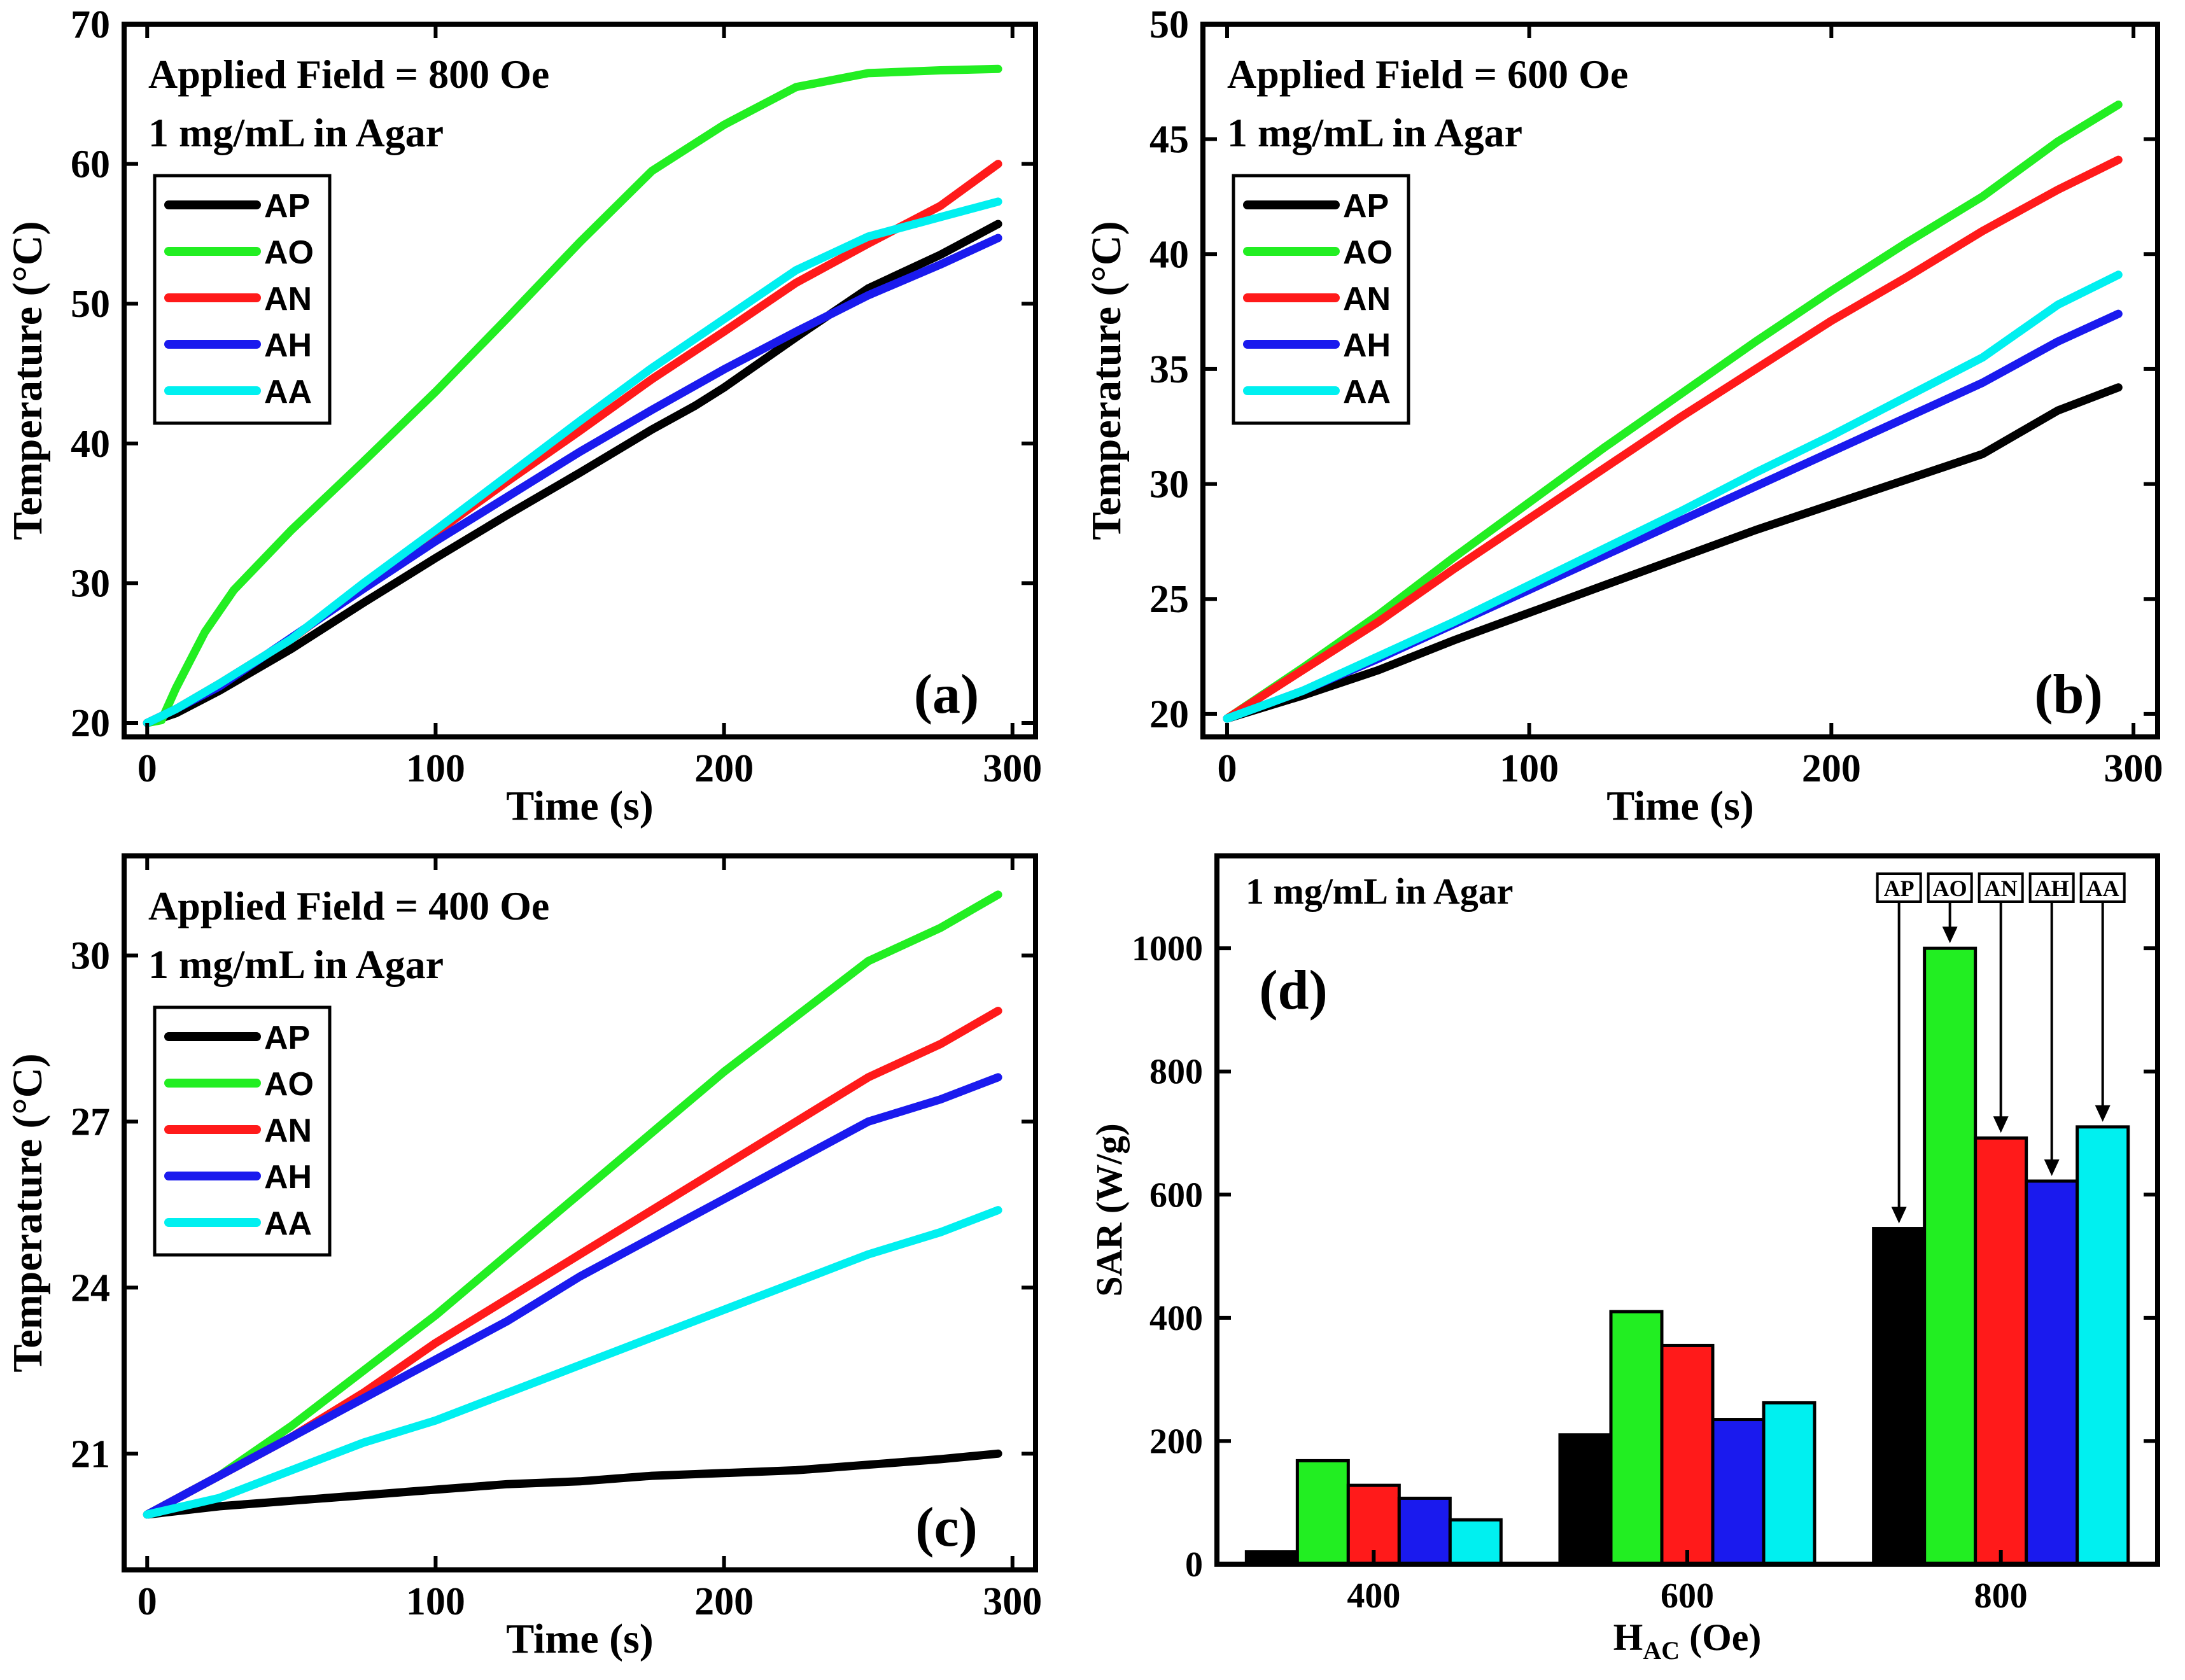 Image resolution: width=2185 pixels, height=1680 pixels. What do you see at coordinates (90, 24) in the screenshot?
I see `y-tick-label: 70` at bounding box center [90, 24].